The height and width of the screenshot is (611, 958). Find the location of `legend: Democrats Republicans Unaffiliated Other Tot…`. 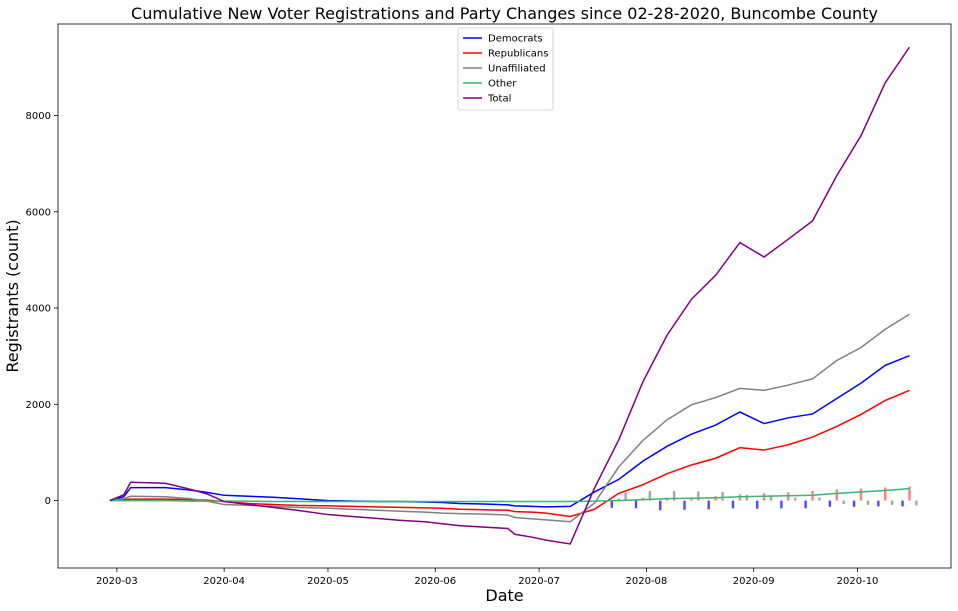

legend: Democrats Republicans Unaffiliated Other Tot… is located at coordinates (505, 69).